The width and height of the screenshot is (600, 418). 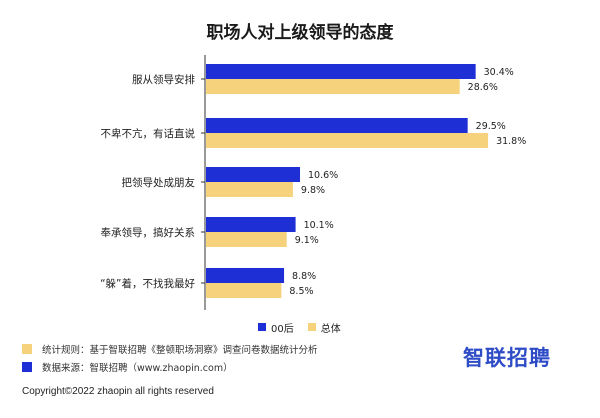 What do you see at coordinates (282, 329) in the screenshot?
I see `legend-label-00: 00后` at bounding box center [282, 329].